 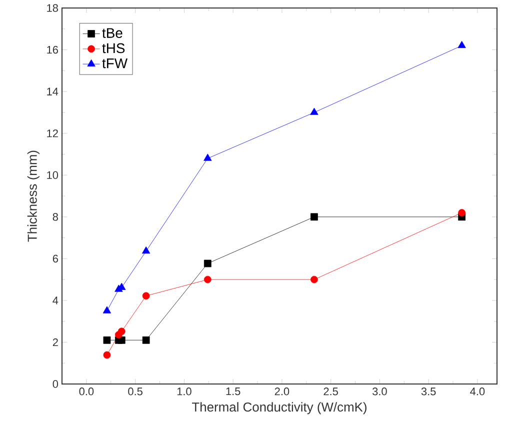 What do you see at coordinates (113, 48) in the screenshot?
I see `legend-label: tHS` at bounding box center [113, 48].